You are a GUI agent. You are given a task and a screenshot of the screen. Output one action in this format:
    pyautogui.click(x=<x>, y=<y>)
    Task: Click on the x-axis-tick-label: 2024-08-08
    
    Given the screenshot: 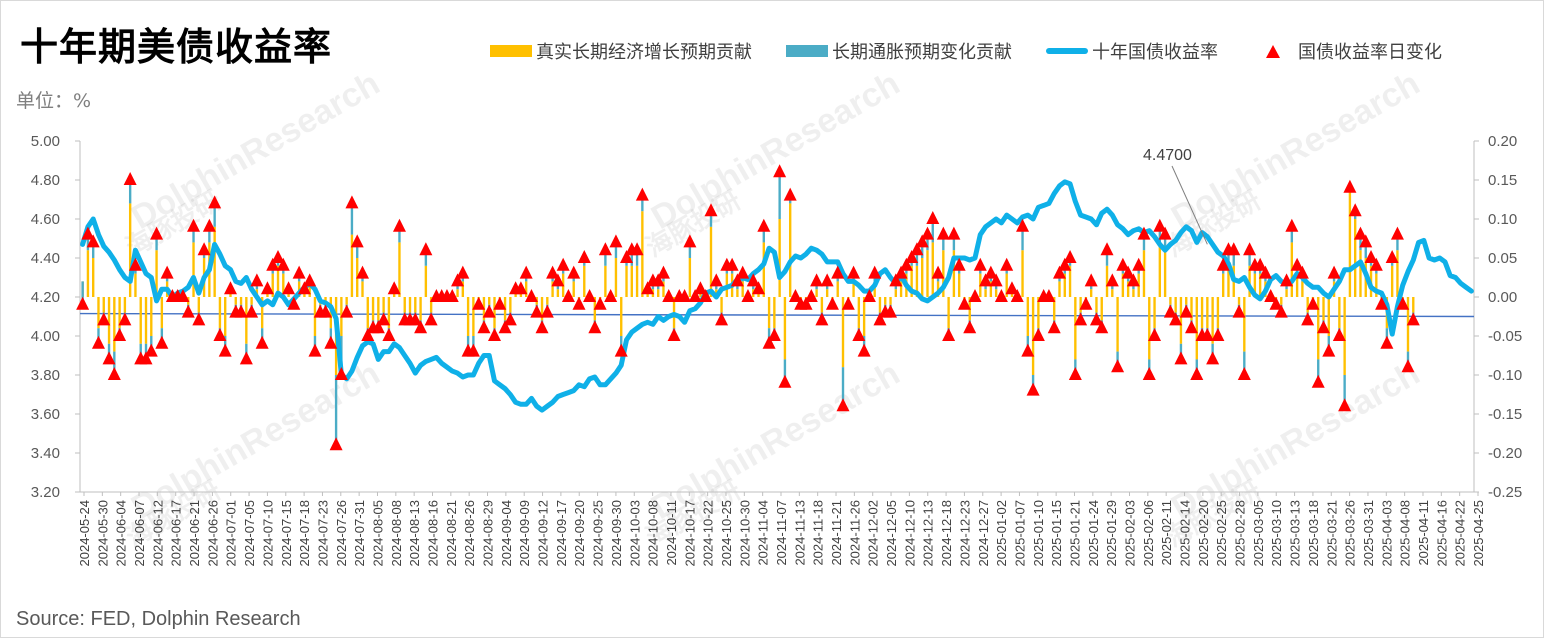 What is the action you would take?
    pyautogui.click(x=396, y=533)
    